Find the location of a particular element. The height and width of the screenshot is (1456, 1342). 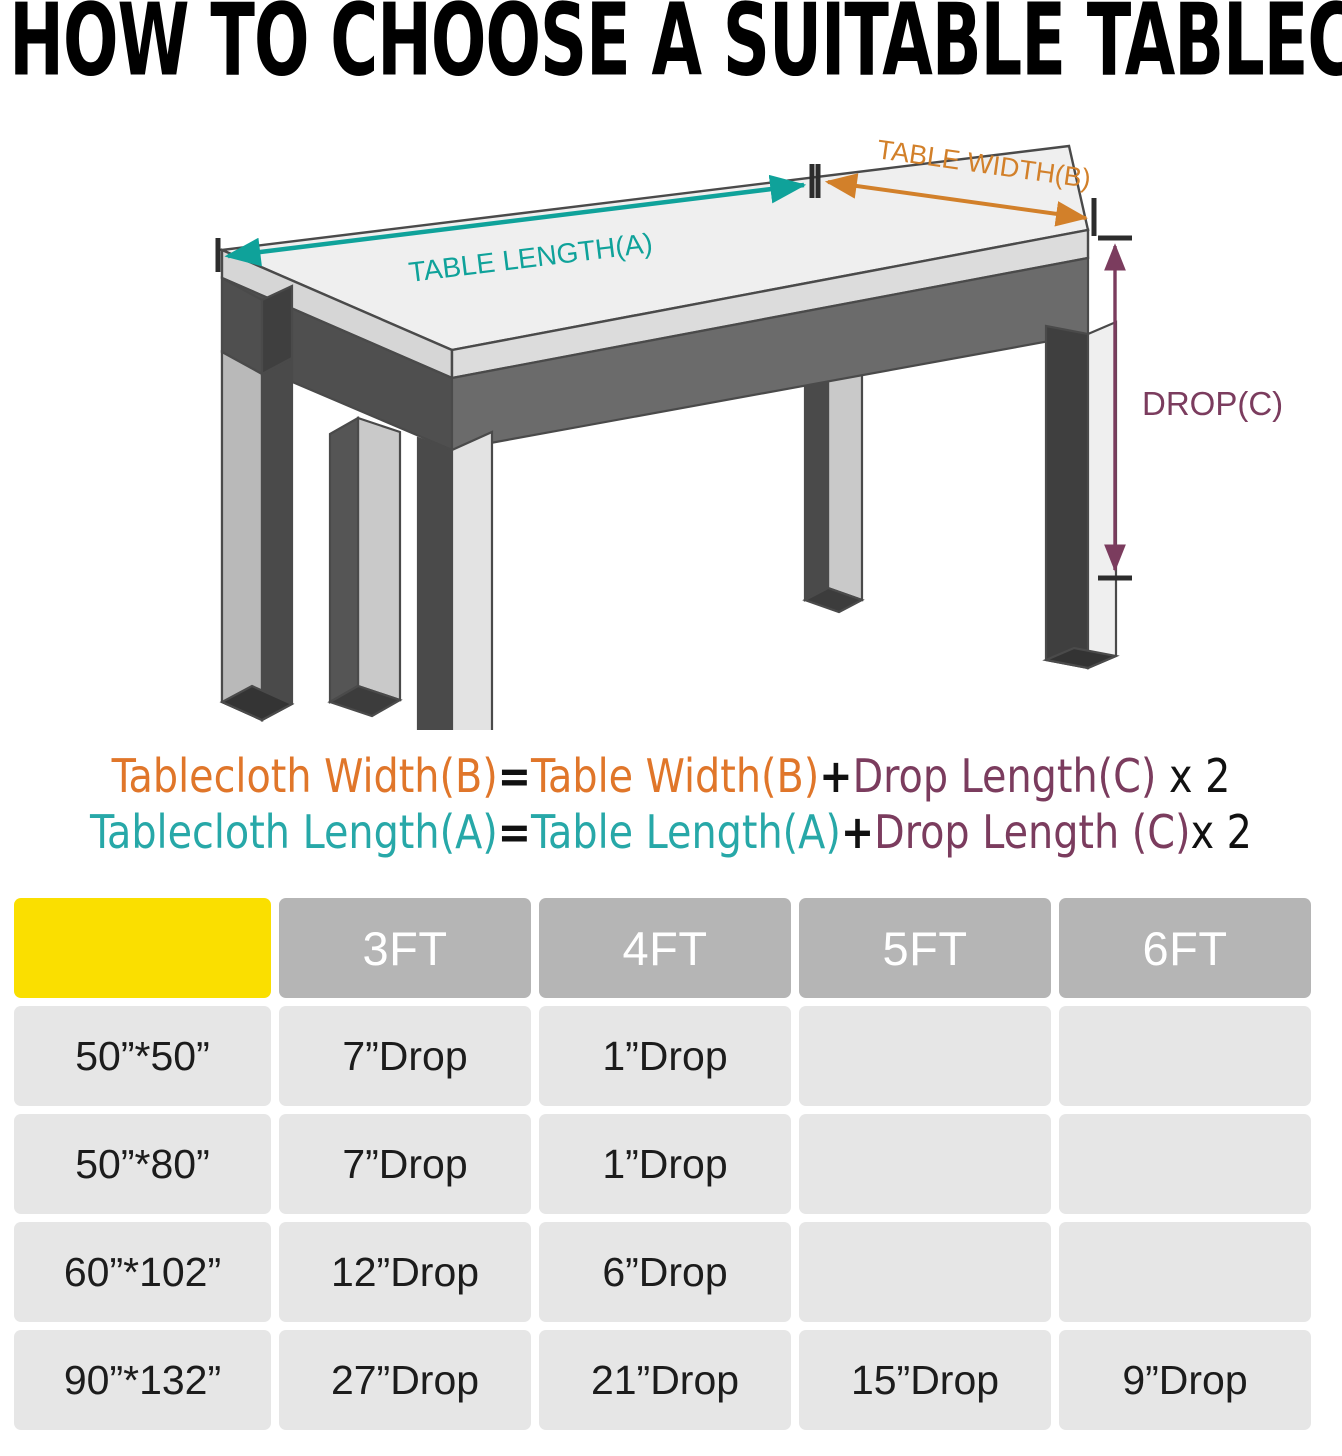

table-cell: 15”Drop is located at coordinates (925, 1380).